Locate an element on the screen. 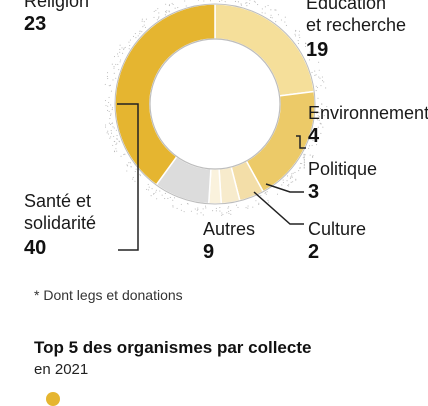  label-sante-name-2: solidarité is located at coordinates (60, 223).